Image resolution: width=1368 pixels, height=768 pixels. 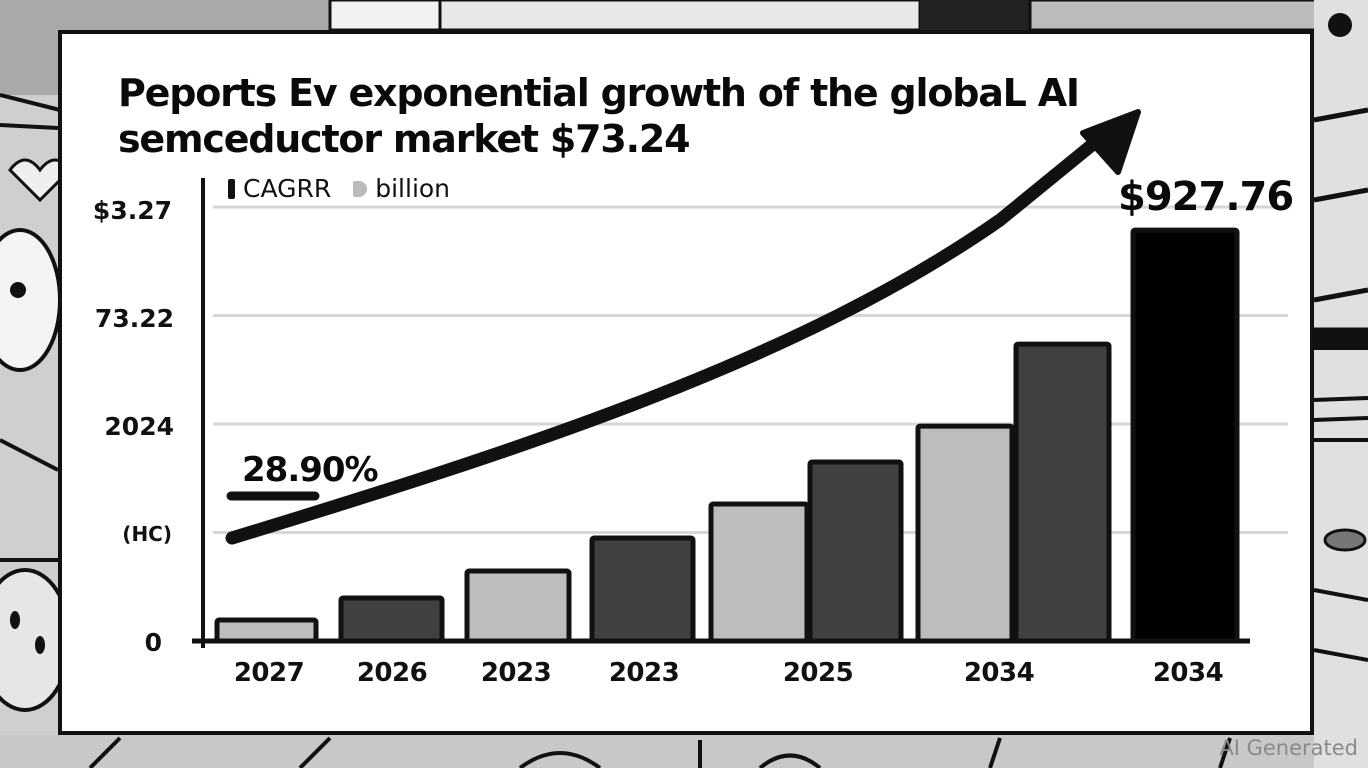 I want to click on y-tick-label: $3.27, so click(x=132, y=210).